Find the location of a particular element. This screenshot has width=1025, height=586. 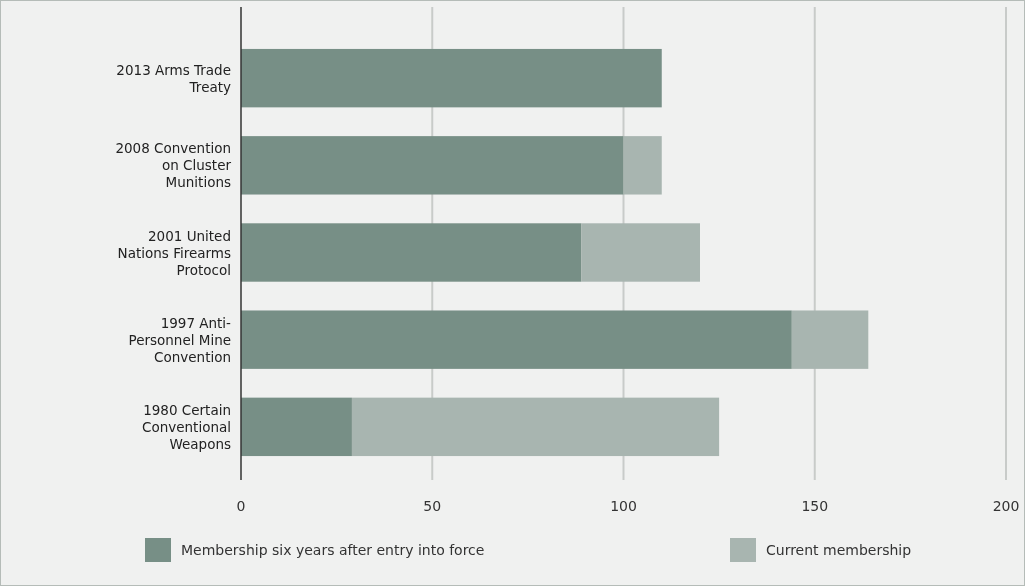

x-tick-label: 0 is located at coordinates (241, 506).